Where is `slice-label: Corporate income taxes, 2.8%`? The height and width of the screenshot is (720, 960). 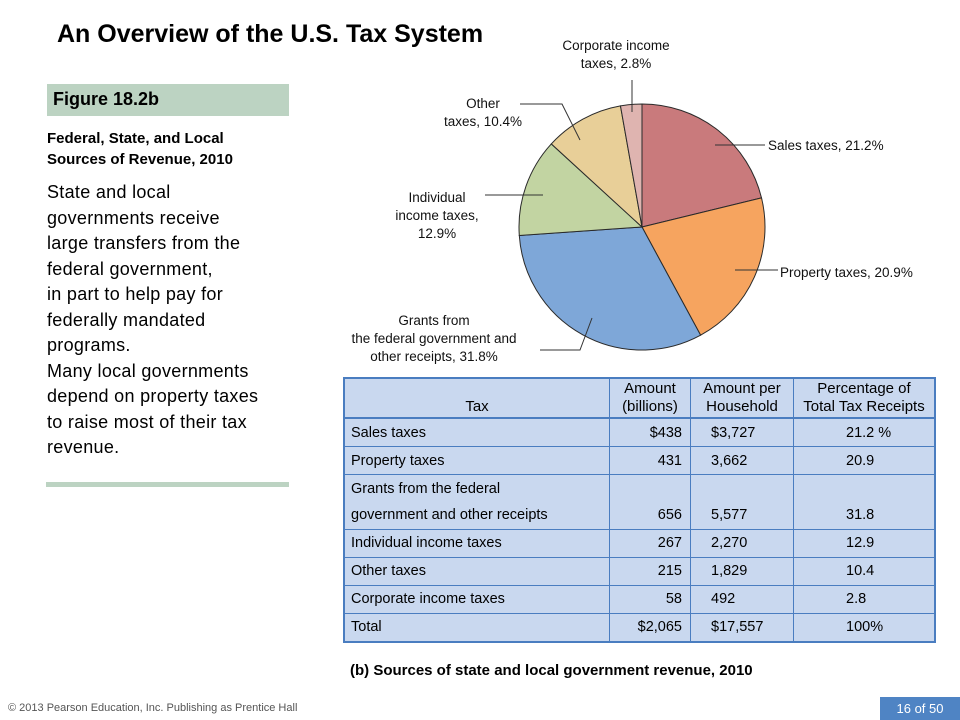
slice-label: Corporate income taxes, 2.8% is located at coordinates (615, 54).